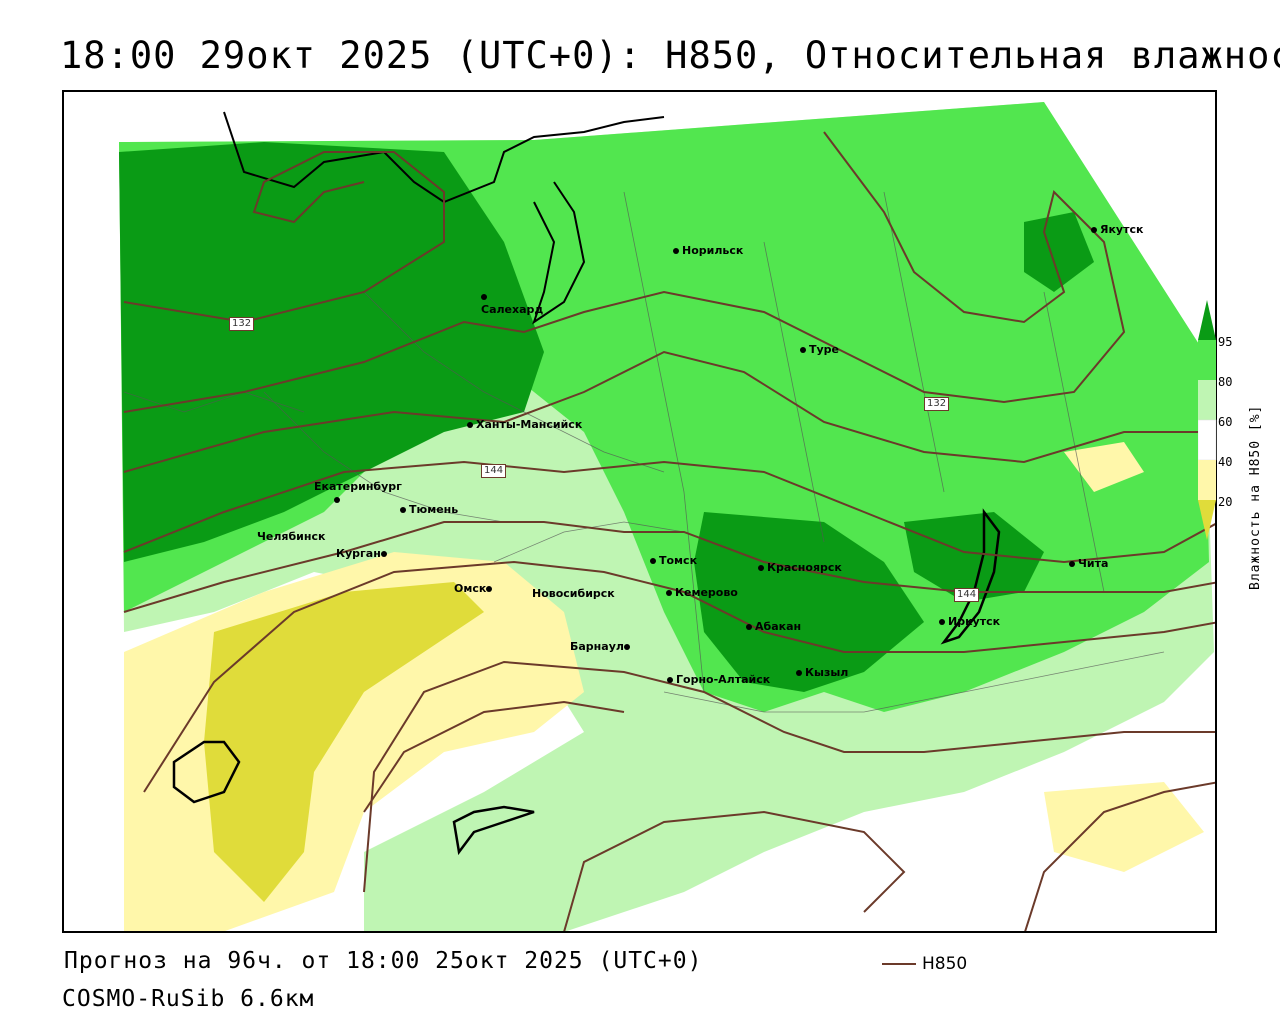 The image size is (1280, 1024). What do you see at coordinates (778, 626) in the screenshot?
I see `city-label: Абакан` at bounding box center [778, 626].